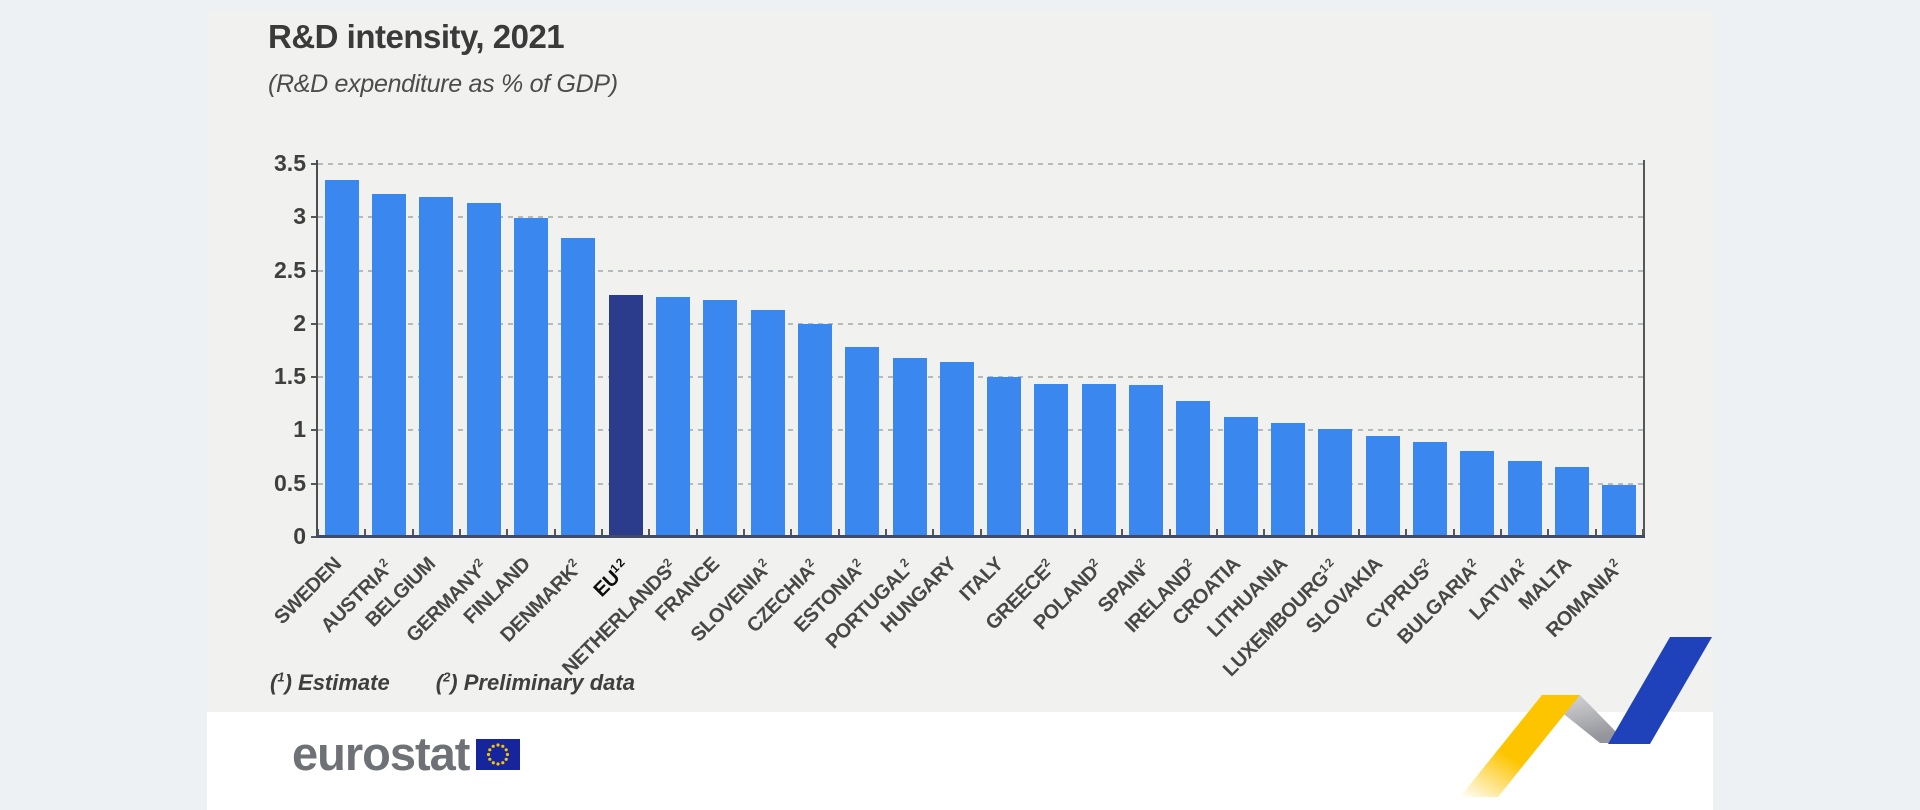  I want to click on bar-malta, so click(1572, 501).